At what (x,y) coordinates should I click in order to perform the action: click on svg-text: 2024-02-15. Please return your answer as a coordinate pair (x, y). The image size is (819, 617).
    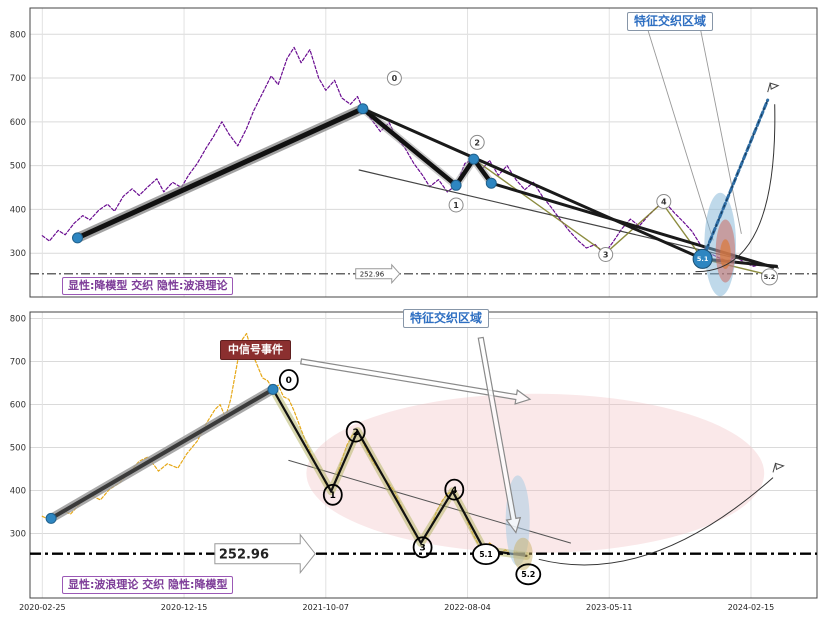
    Looking at the image, I should click on (751, 607).